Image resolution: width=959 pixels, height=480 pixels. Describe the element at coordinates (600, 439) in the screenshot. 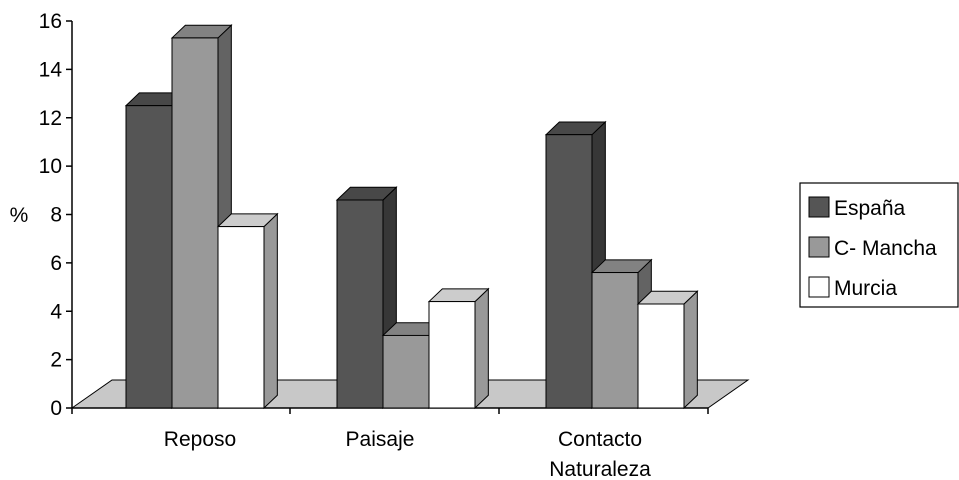

I see `category-label: Contacto` at that location.